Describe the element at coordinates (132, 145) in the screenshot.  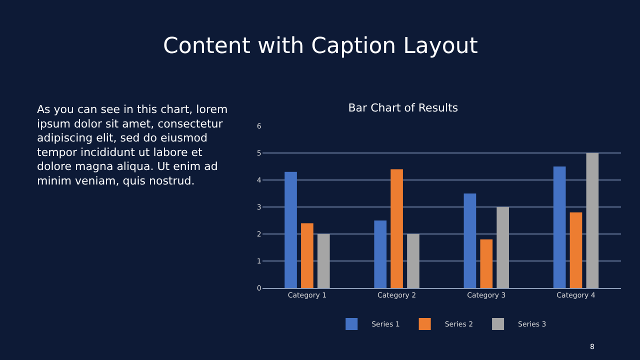
I see `text: As you can see in this chart, lorem ipsum dolor sit amet, consectetur adipiscing elit, sed do eiusmod tempor incididunt ut labore et dolore magna aliqua. Ut enim ad minim veniam, quis nostrud.` at that location.